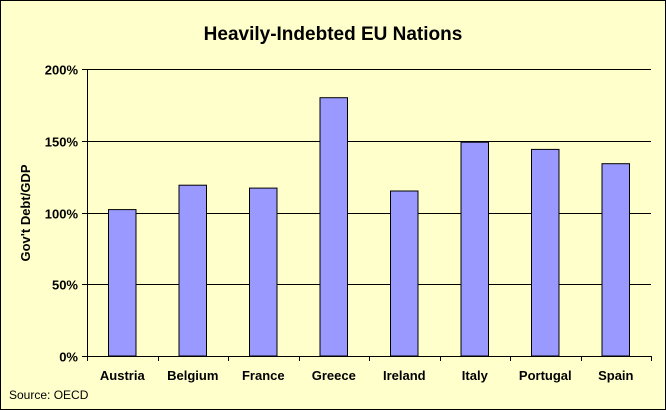 The image size is (666, 410). Describe the element at coordinates (192, 270) in the screenshot. I see `bar-belgium` at that location.